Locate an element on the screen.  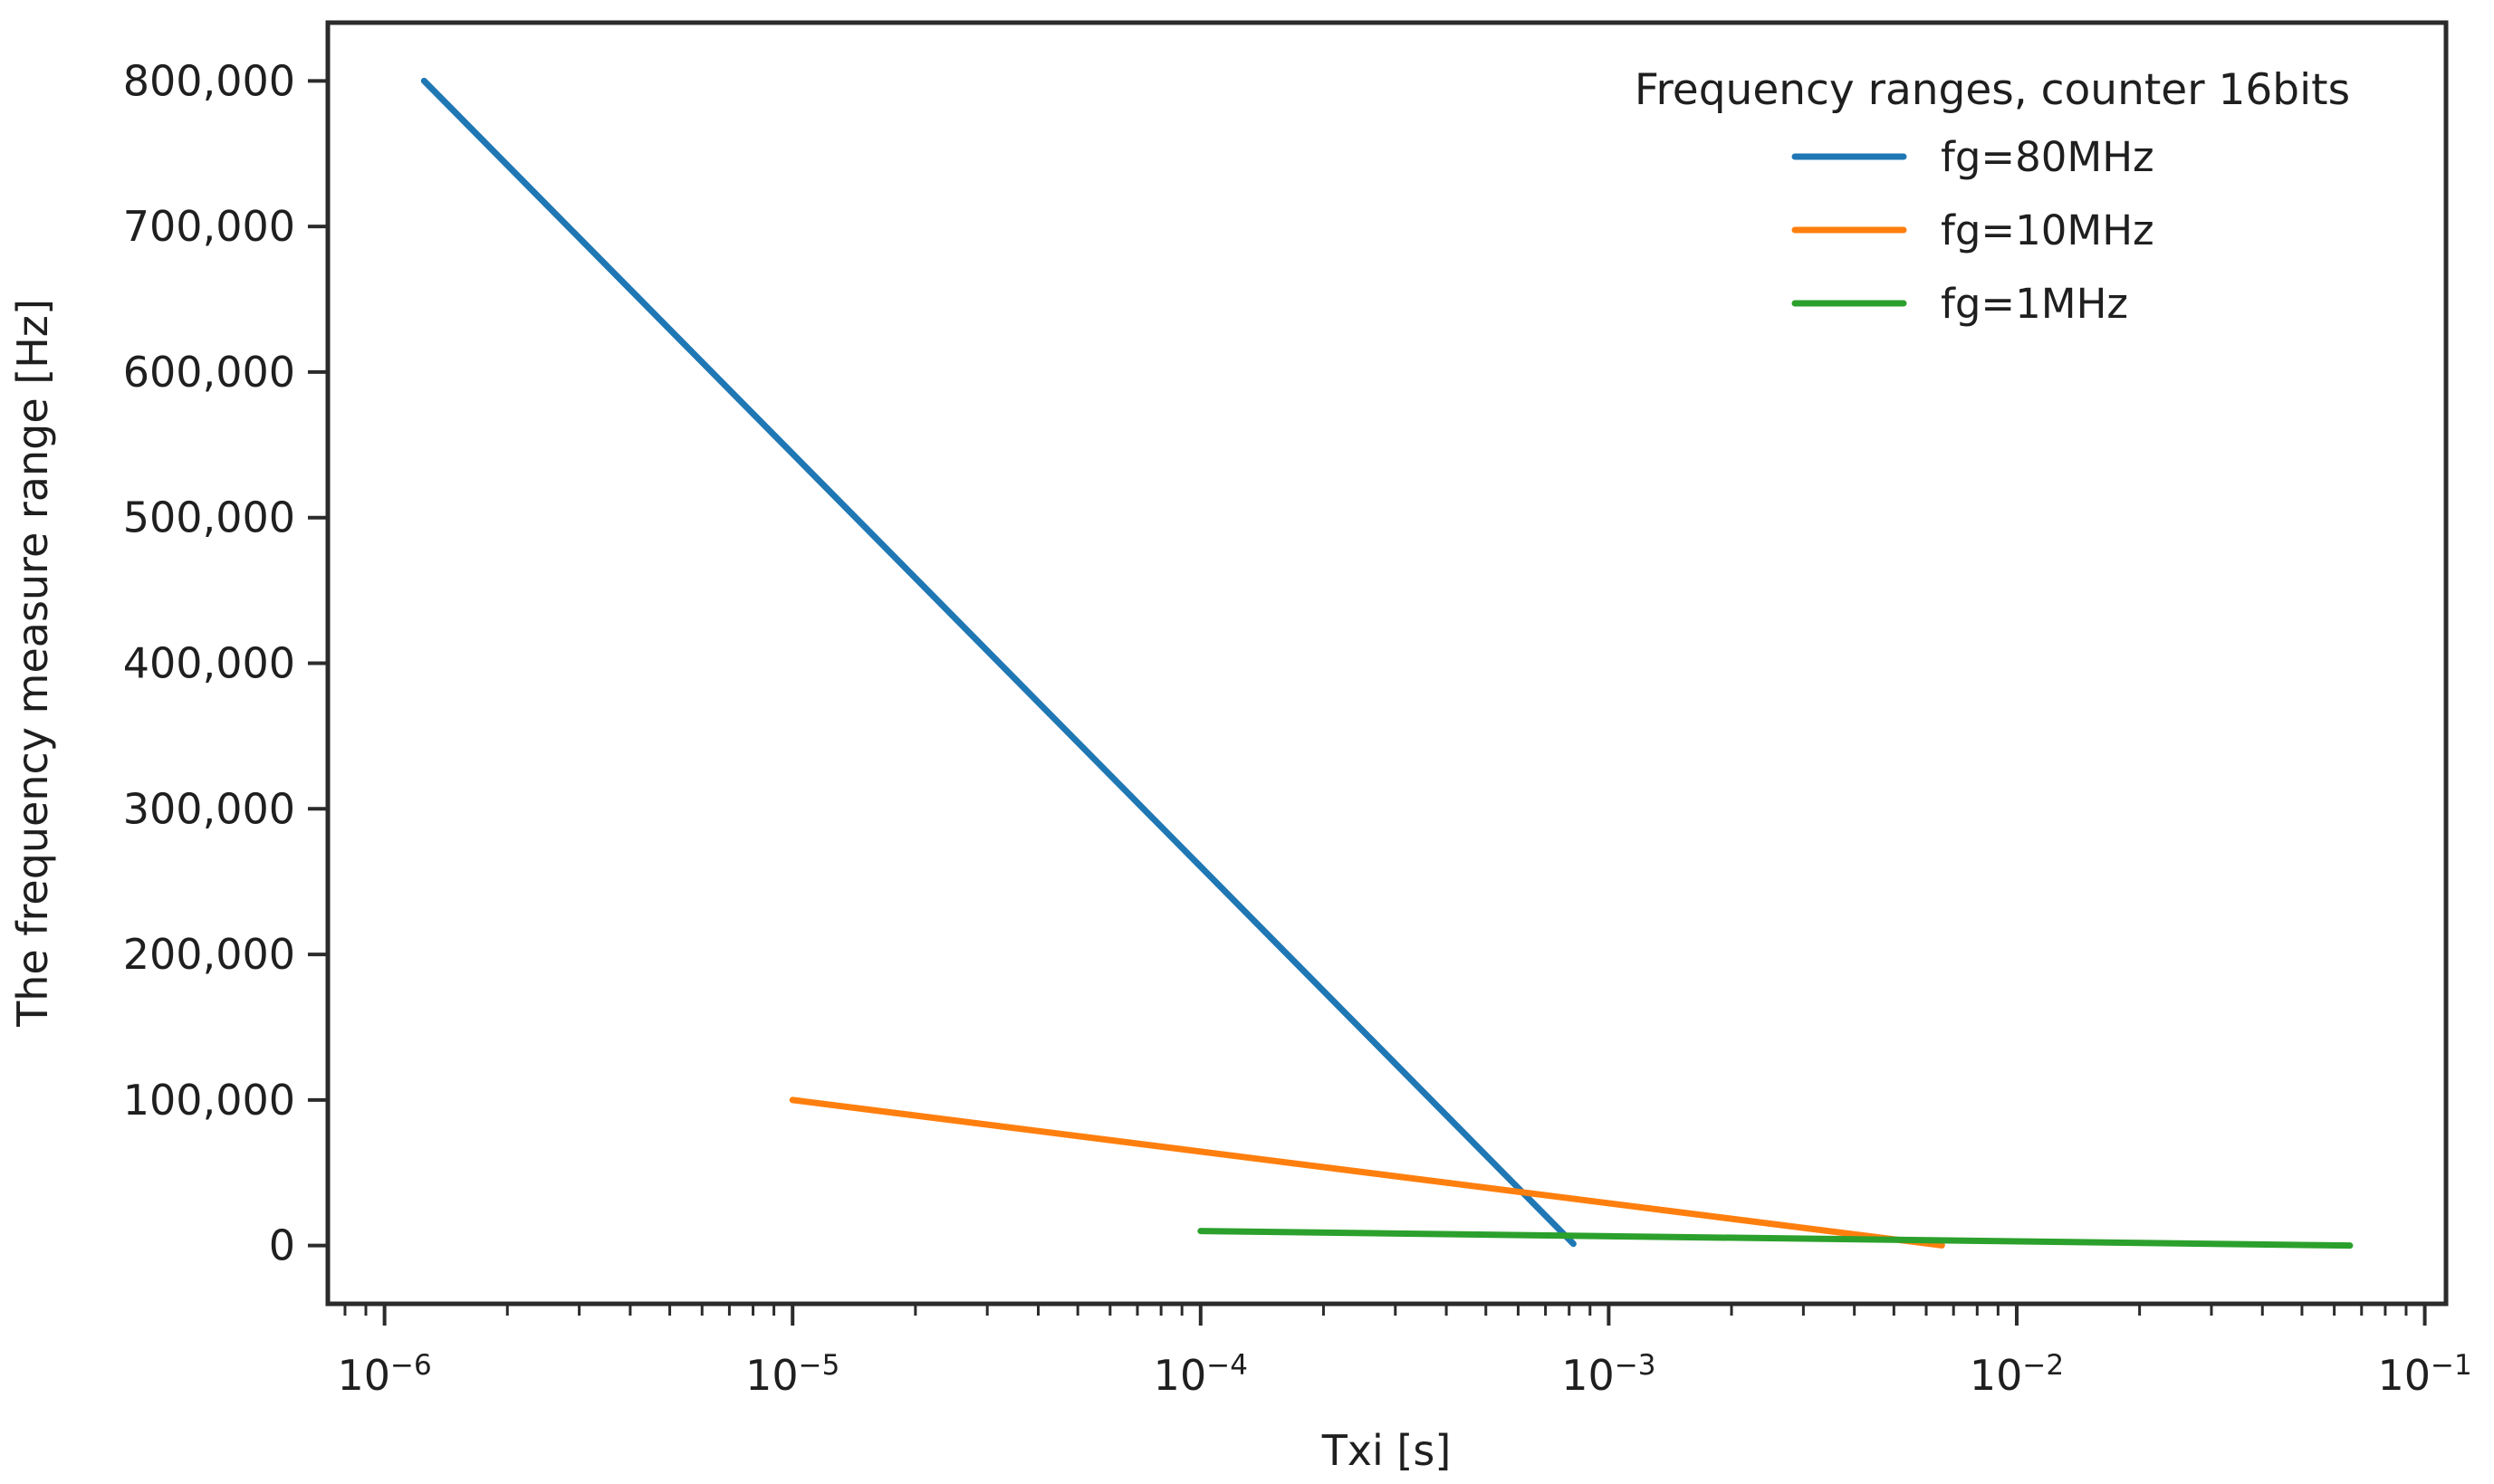
x-tick-label: 10⁻⁶ is located at coordinates (385, 1374).